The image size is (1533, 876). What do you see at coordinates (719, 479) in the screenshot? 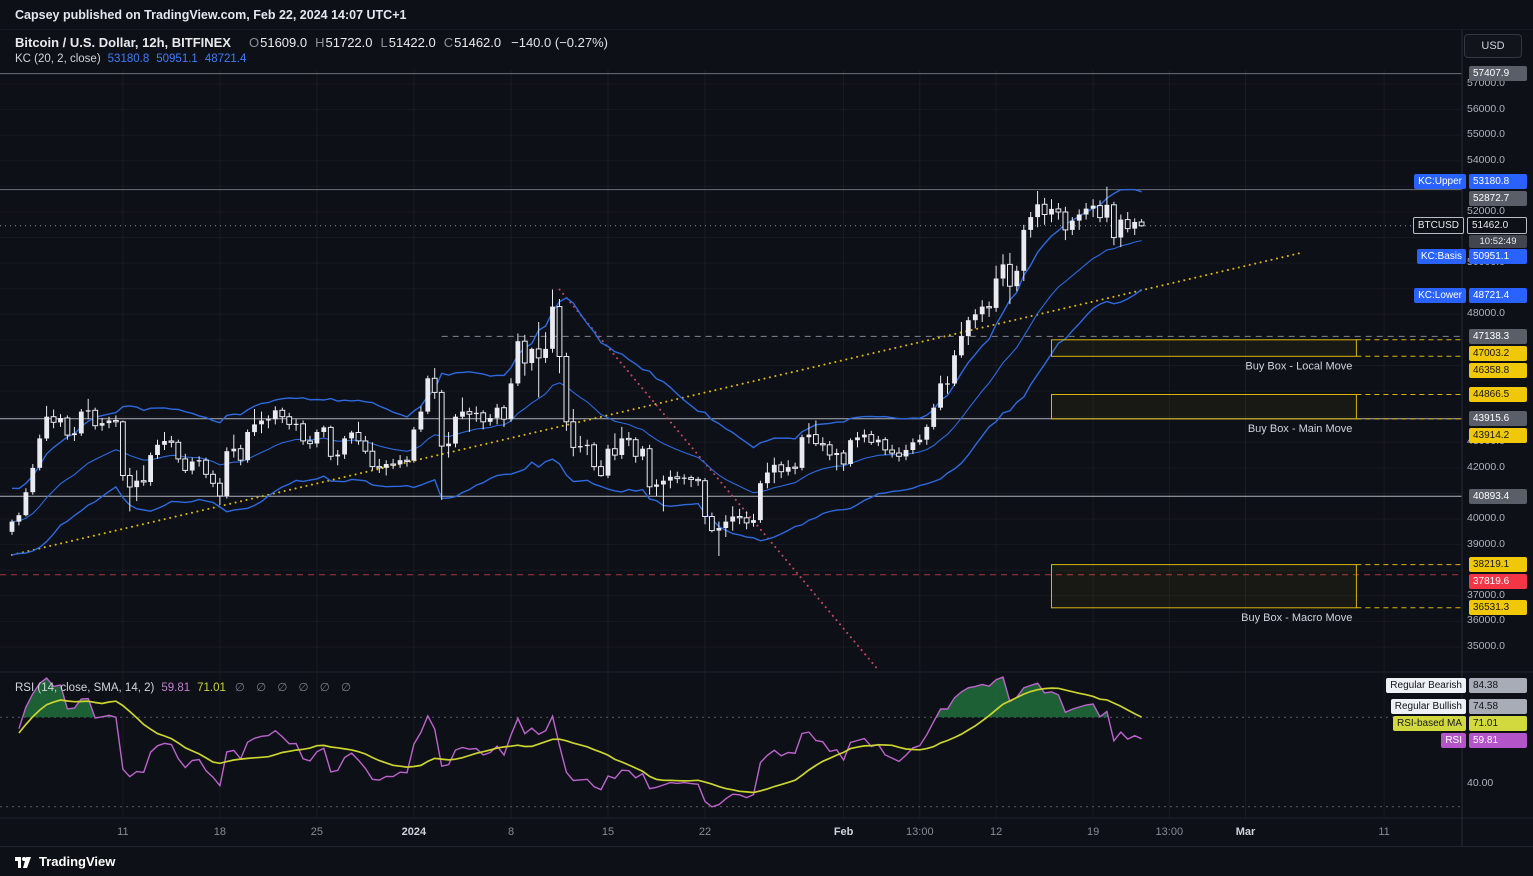
I see `trendline-descending-resistance` at bounding box center [719, 479].